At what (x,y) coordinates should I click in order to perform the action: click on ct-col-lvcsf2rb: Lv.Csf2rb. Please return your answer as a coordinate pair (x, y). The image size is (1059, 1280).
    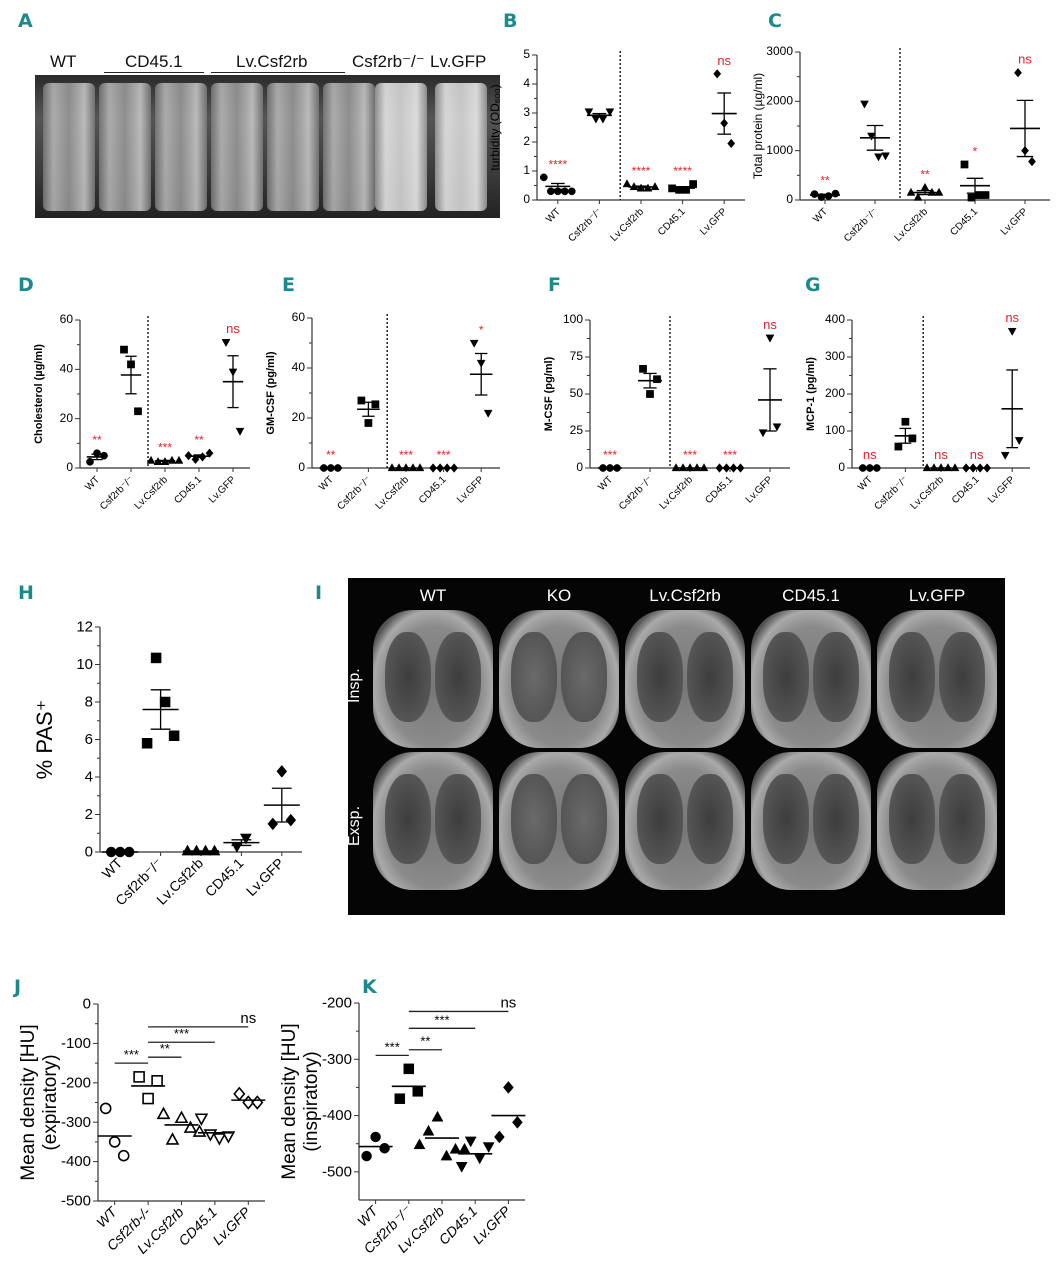
    Looking at the image, I should click on (685, 595).